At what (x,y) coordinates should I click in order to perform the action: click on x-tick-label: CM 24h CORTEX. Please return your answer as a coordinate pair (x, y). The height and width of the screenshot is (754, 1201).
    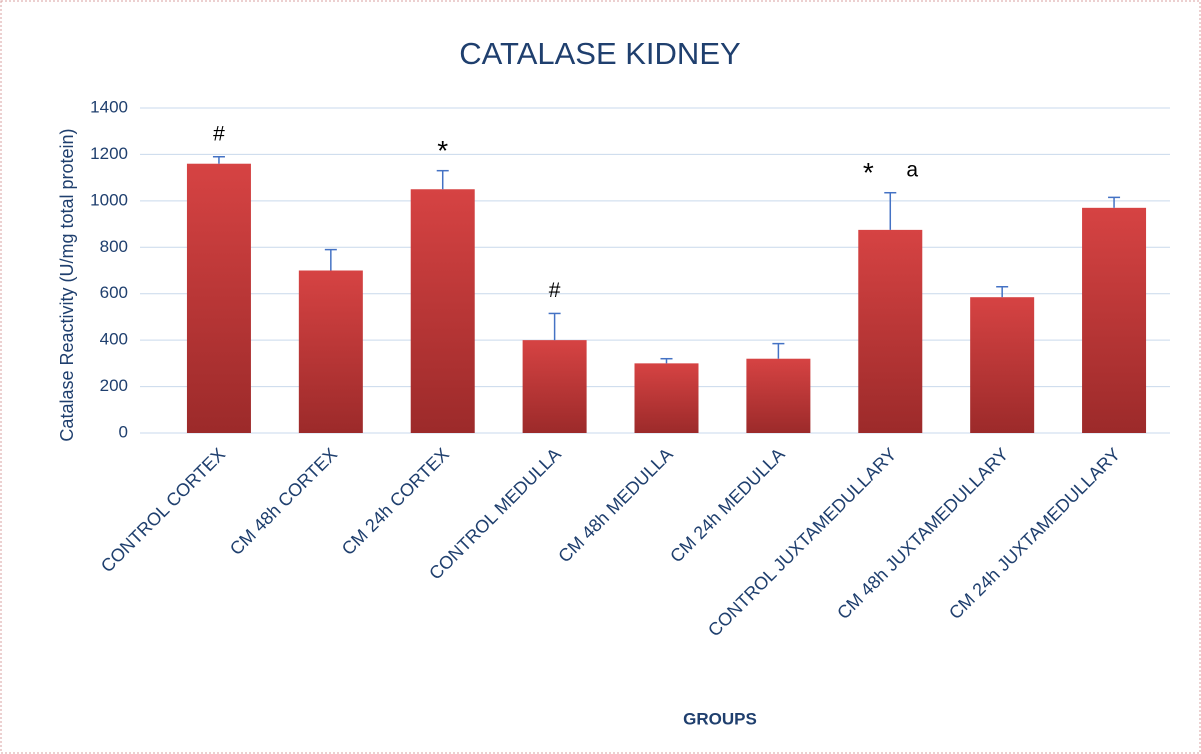
    Looking at the image, I should click on (395, 501).